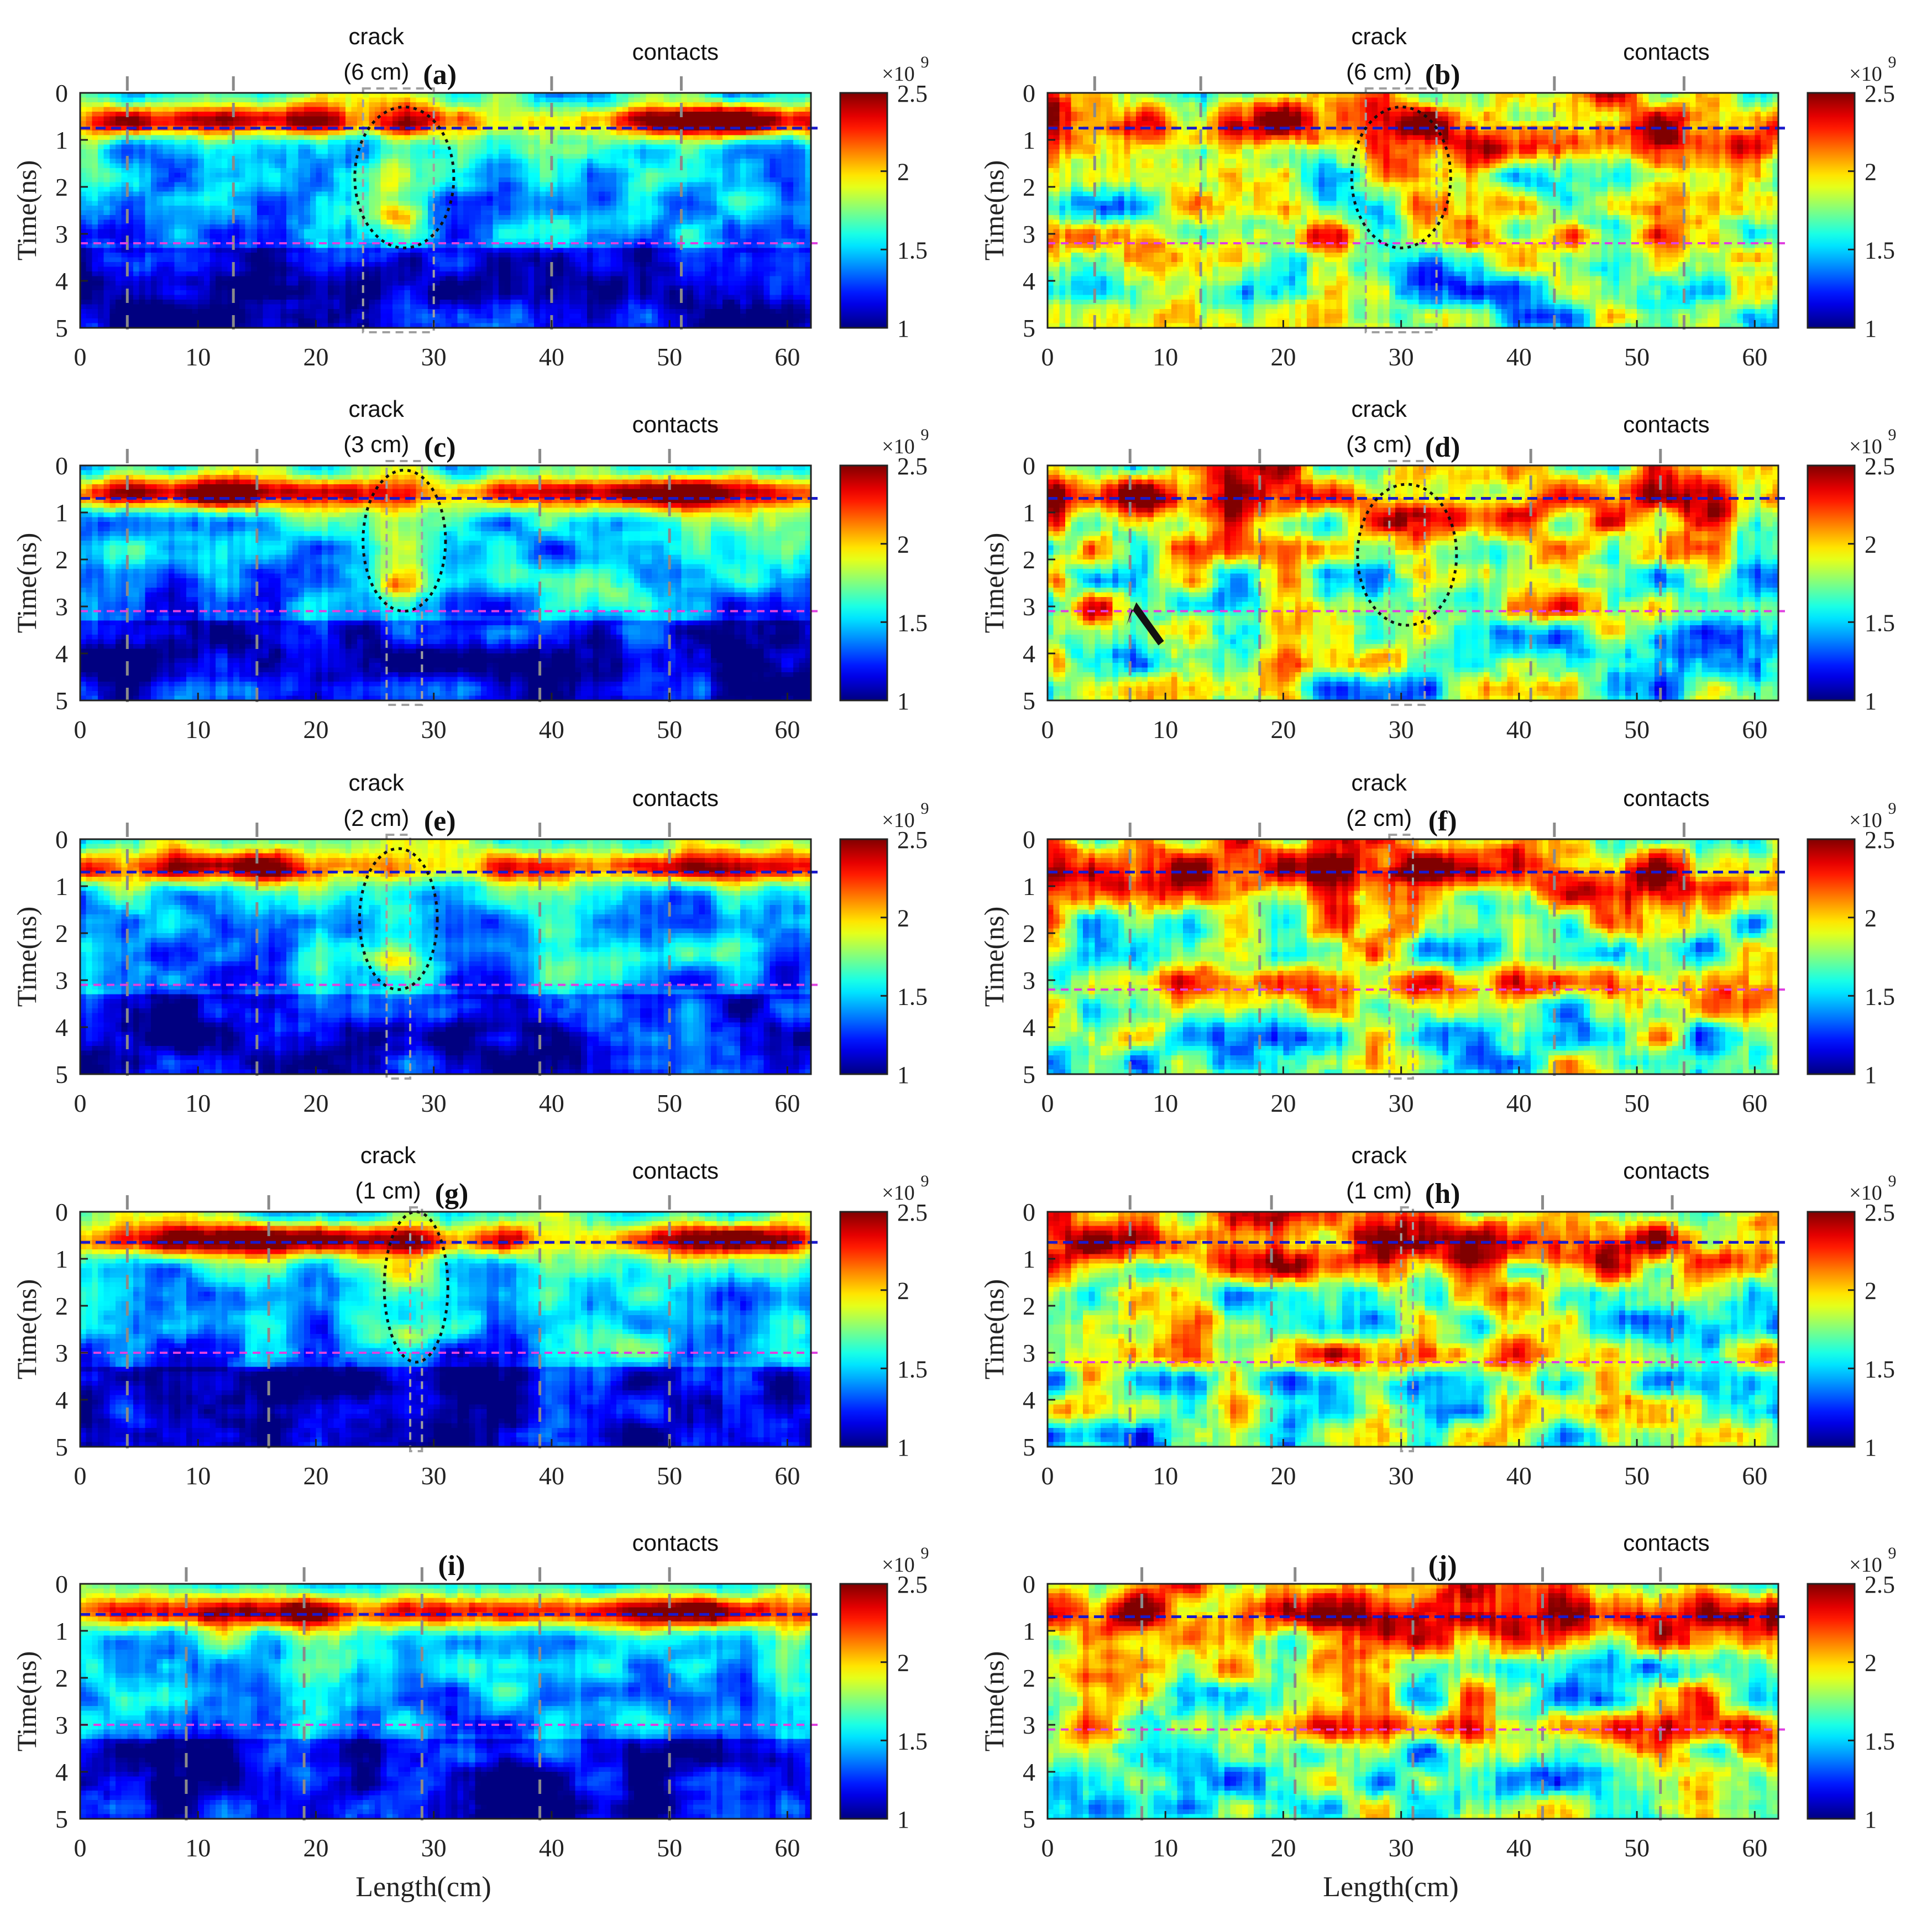 The height and width of the screenshot is (1910, 1932). Describe the element at coordinates (1442, 1566) in the screenshot. I see `panel-label: (j)` at that location.